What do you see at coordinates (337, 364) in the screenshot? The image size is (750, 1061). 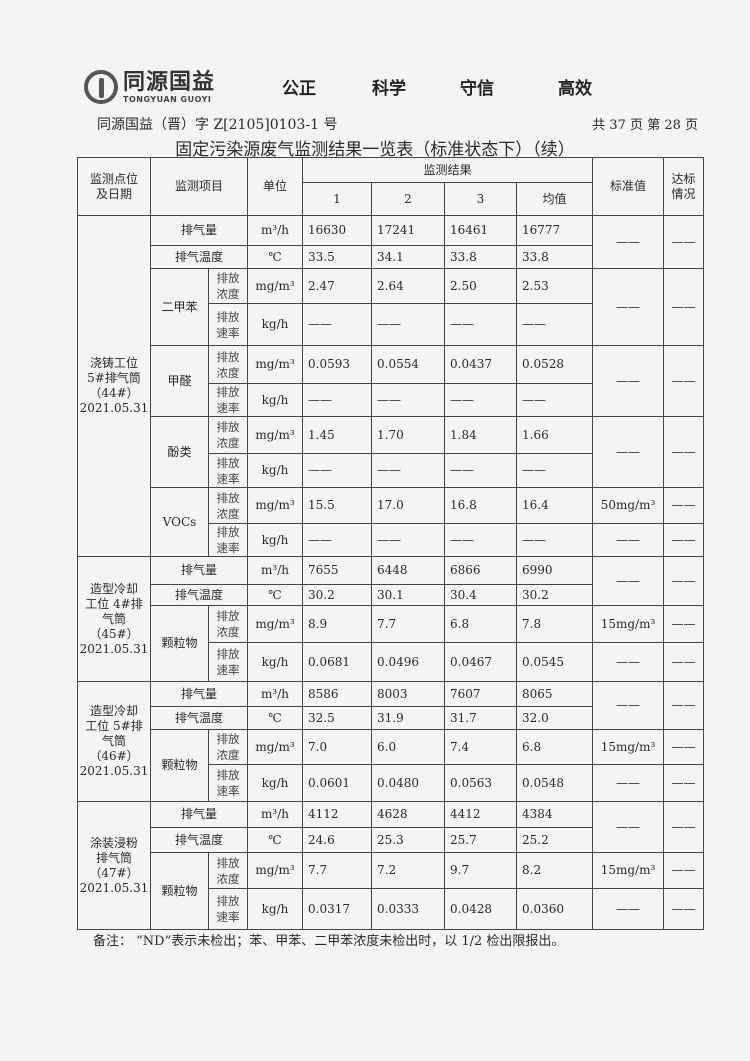 I see `value-cell: 0.0593` at bounding box center [337, 364].